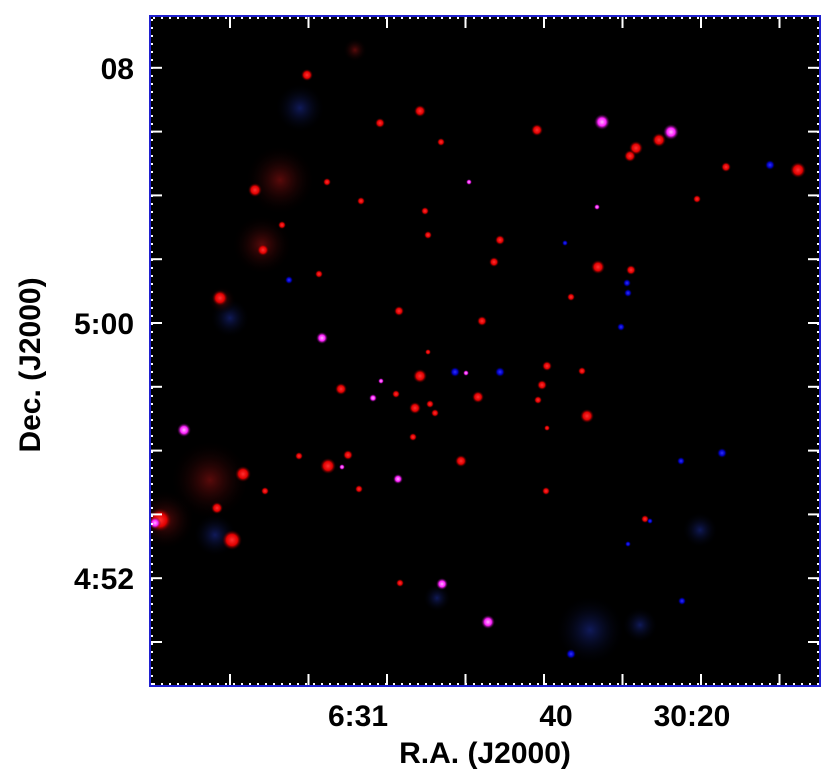 This screenshot has height=781, width=830. Describe the element at coordinates (104, 324) in the screenshot. I see `y-tick-label: 5:00` at that location.